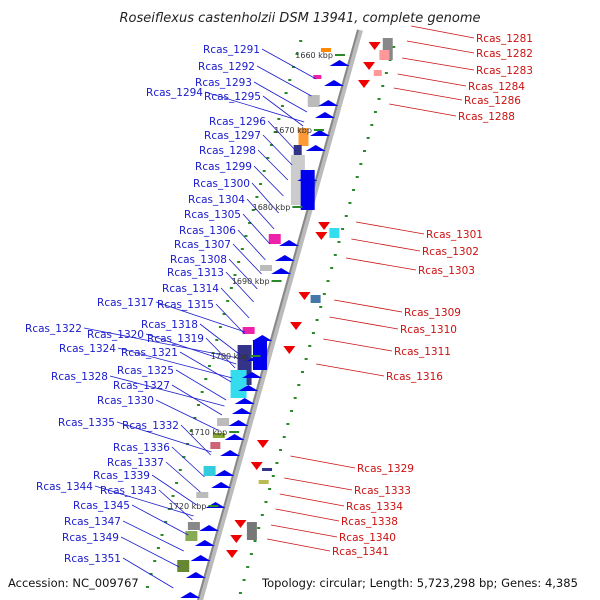 The width and height of the screenshot is (600, 600). I want to click on gene-label-left: Rcas_1339, so click(121, 476).